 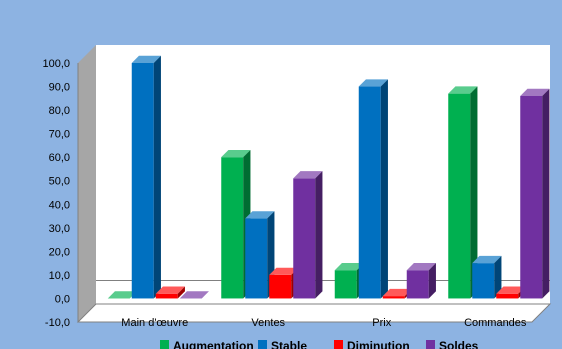 What do you see at coordinates (59, 252) in the screenshot?
I see `y-tick-label: 20,0` at bounding box center [59, 252].